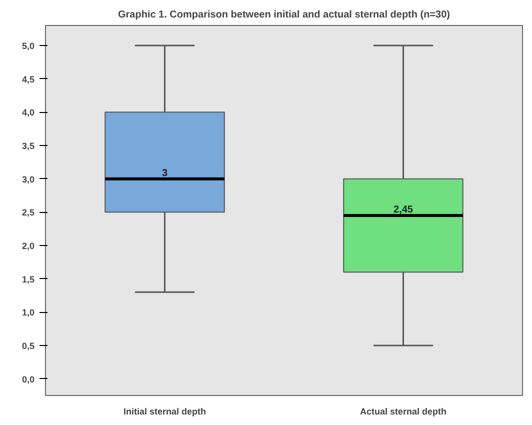  I want to click on y-tick-label: 1,5, so click(28, 279).